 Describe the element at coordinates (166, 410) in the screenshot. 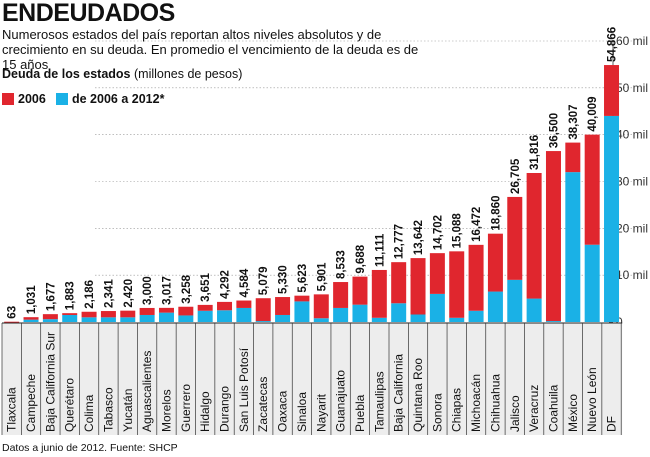

I see `category-label: Morelos` at that location.